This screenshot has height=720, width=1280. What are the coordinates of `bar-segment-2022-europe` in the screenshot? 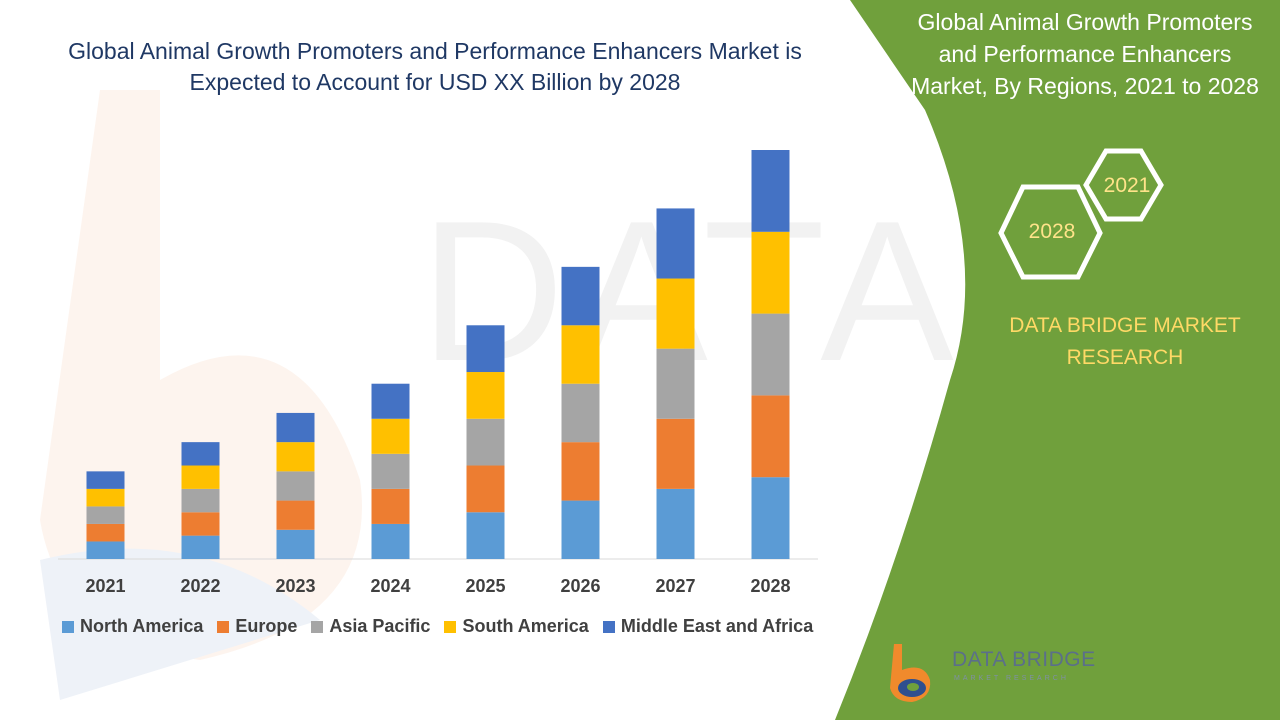 It's located at (200, 524).